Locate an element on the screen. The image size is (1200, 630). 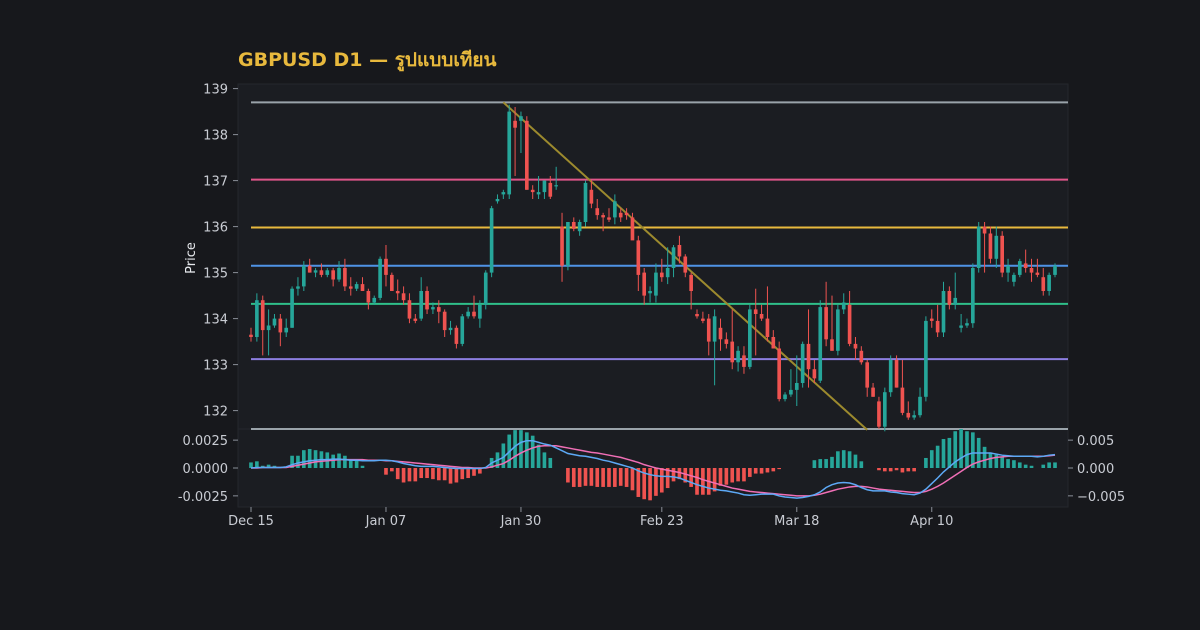
date-axis: Dec 15 Jan 07 Jan 30 Feb 23 Mar 18 Apr 10 is located at coordinates (590, 518).